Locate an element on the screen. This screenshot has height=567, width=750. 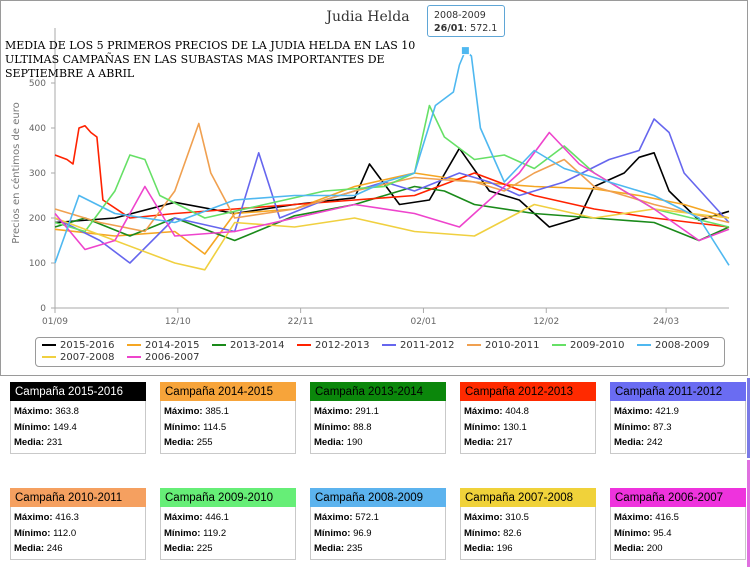
stat-min: Mínimo: 82.6 is located at coordinates (527, 534).